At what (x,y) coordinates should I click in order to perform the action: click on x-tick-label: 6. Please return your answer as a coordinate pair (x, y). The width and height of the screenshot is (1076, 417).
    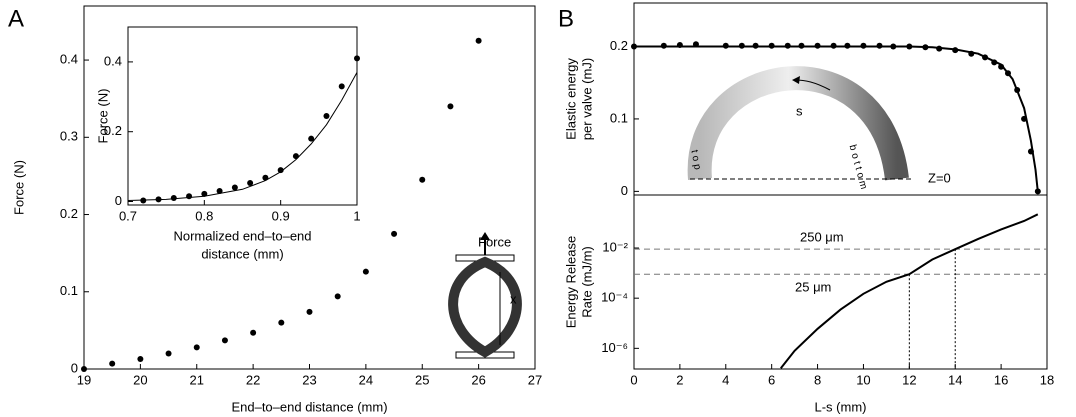
    Looking at the image, I should click on (771, 379).